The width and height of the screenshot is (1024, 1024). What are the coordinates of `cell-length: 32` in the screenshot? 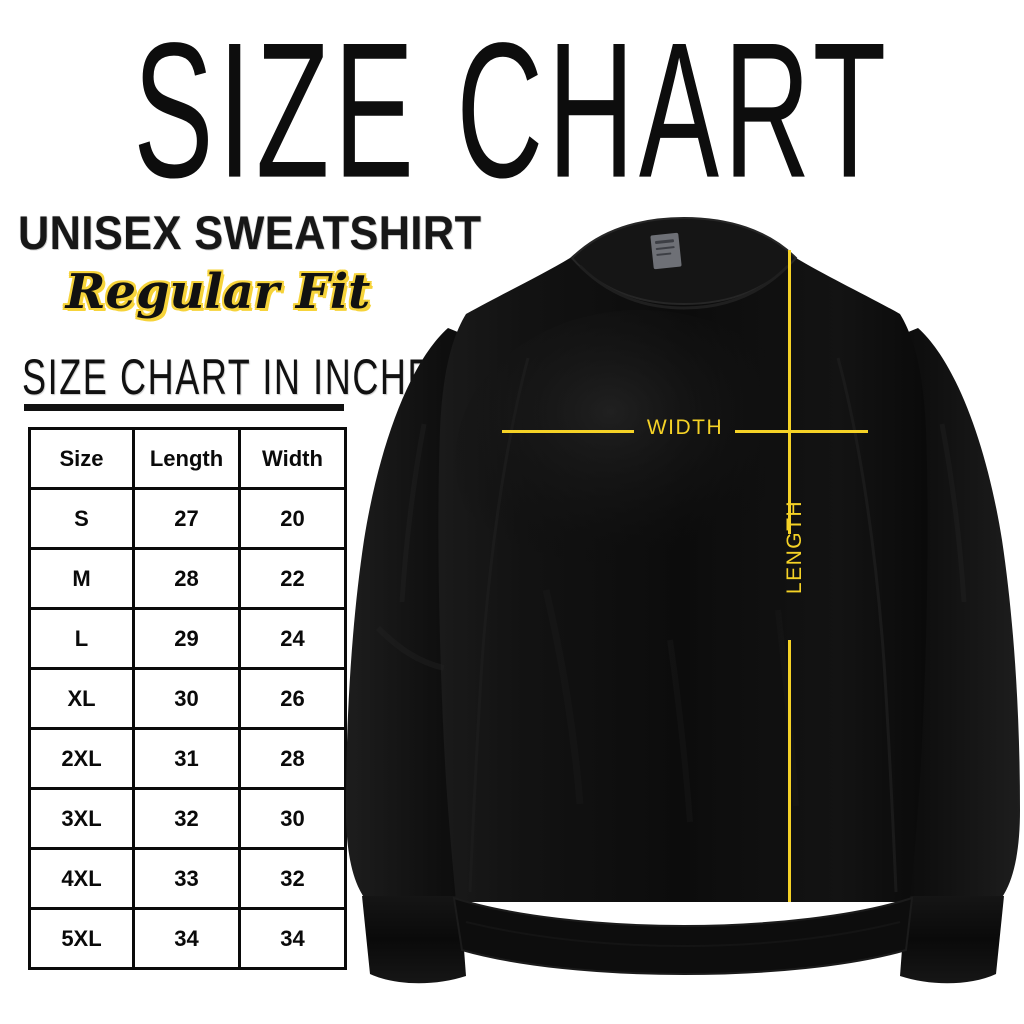 It's located at (186, 818).